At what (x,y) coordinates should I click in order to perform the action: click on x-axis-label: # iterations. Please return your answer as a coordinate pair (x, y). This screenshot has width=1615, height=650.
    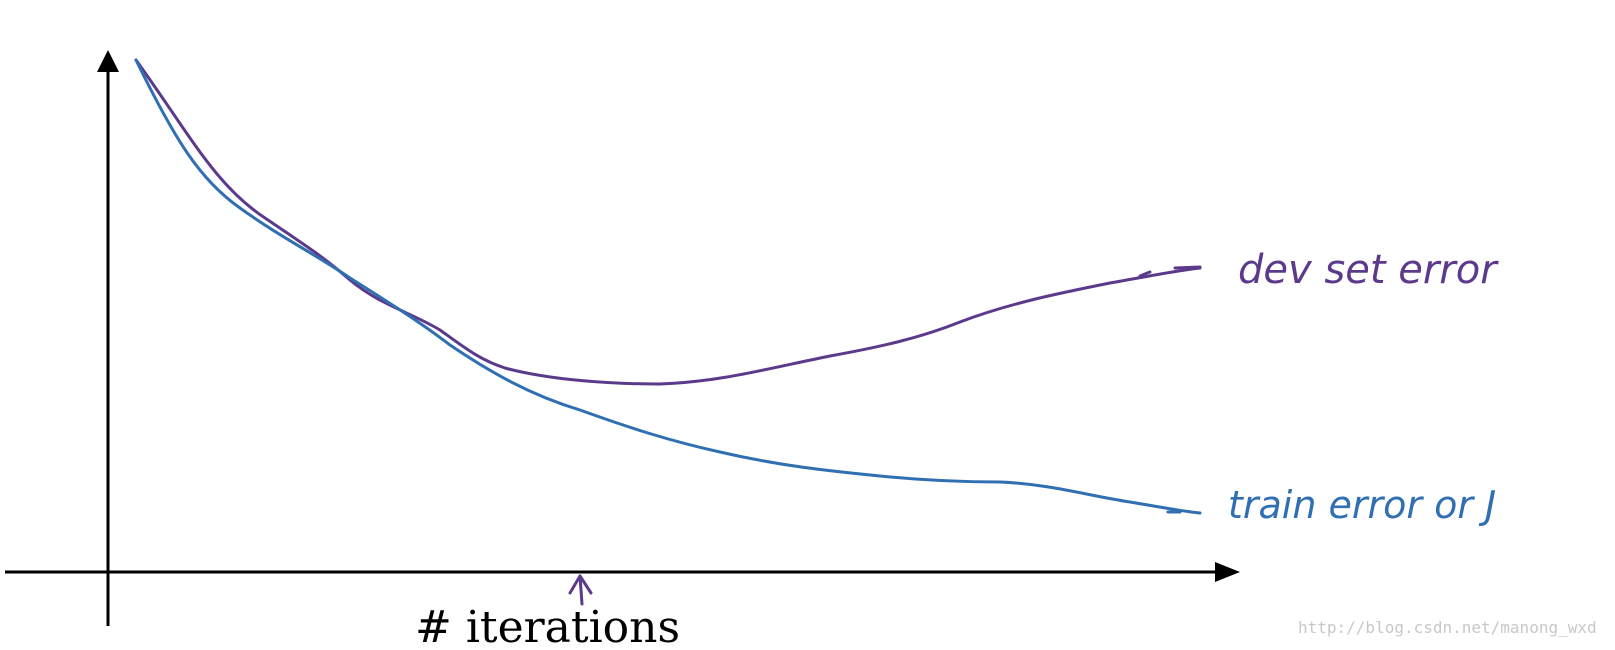
    Looking at the image, I should click on (547, 626).